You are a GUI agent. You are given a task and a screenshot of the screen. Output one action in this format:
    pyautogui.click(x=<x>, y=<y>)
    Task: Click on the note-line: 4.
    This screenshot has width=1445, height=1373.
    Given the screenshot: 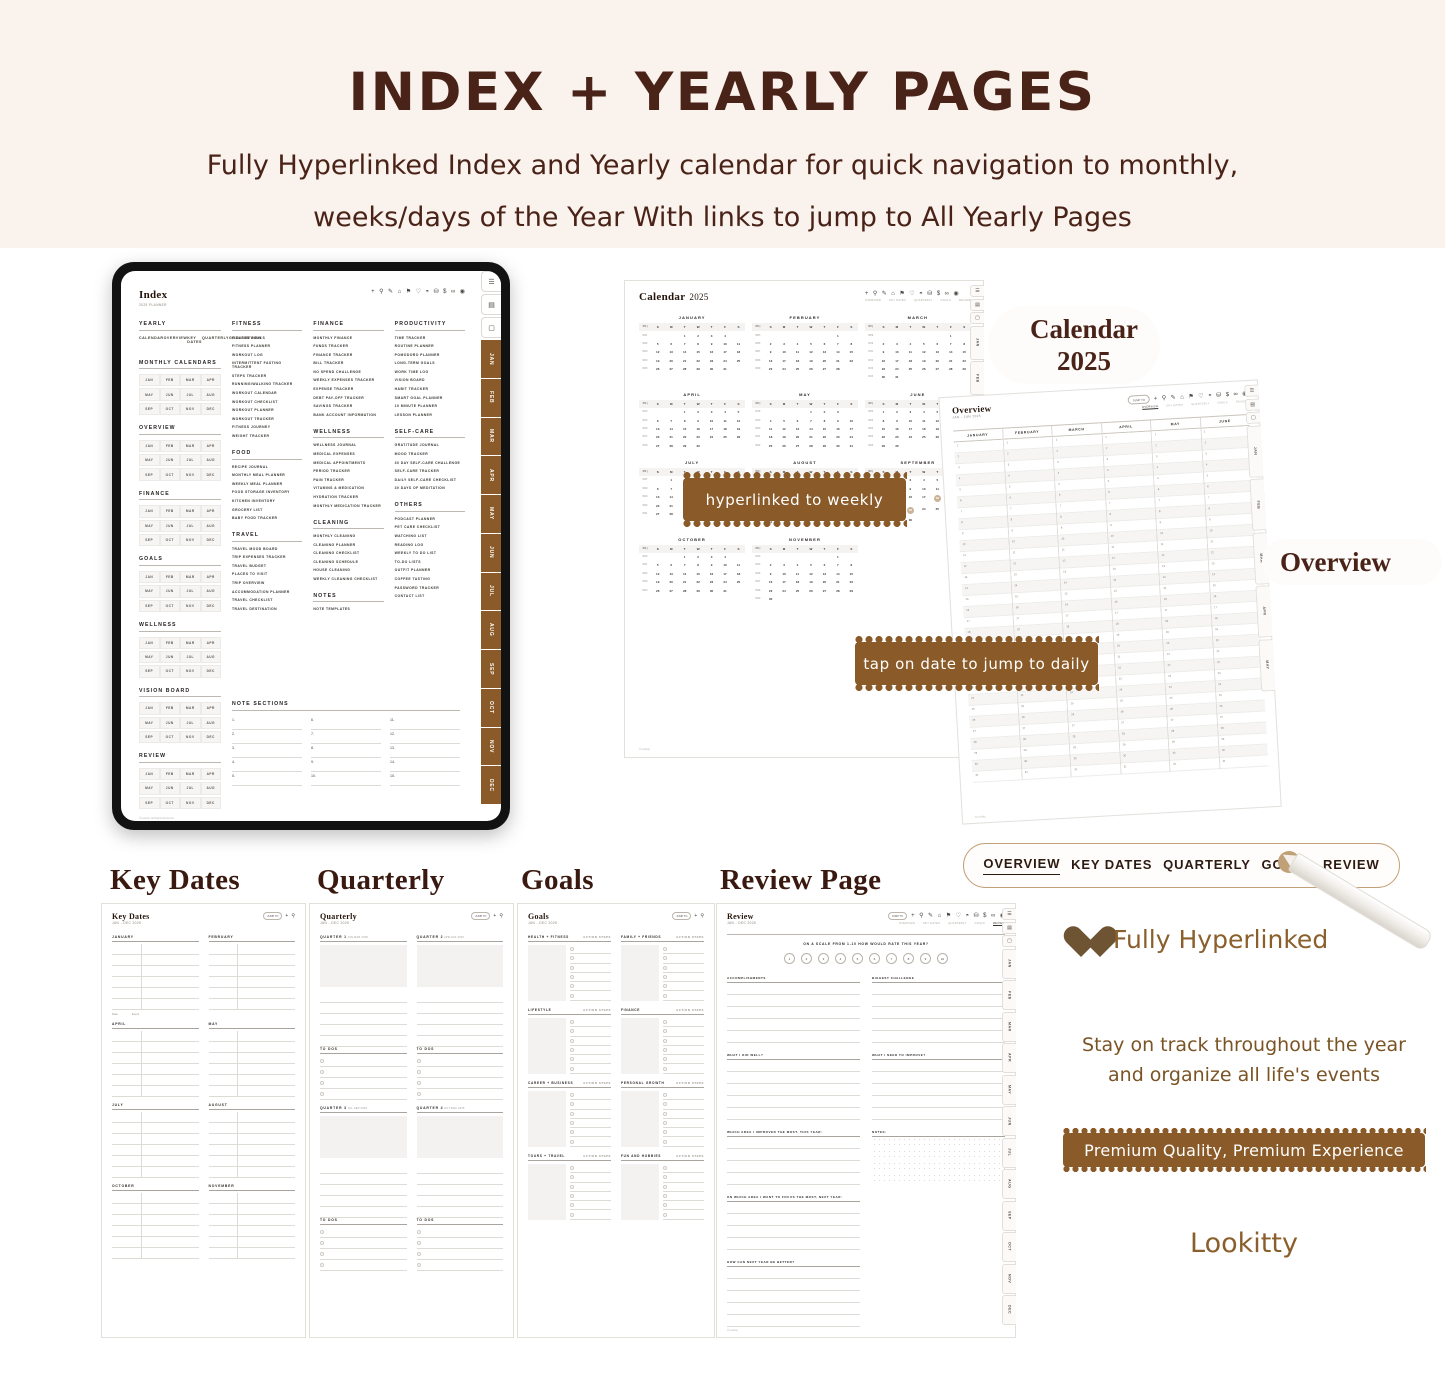 What is the action you would take?
    pyautogui.click(x=267, y=765)
    